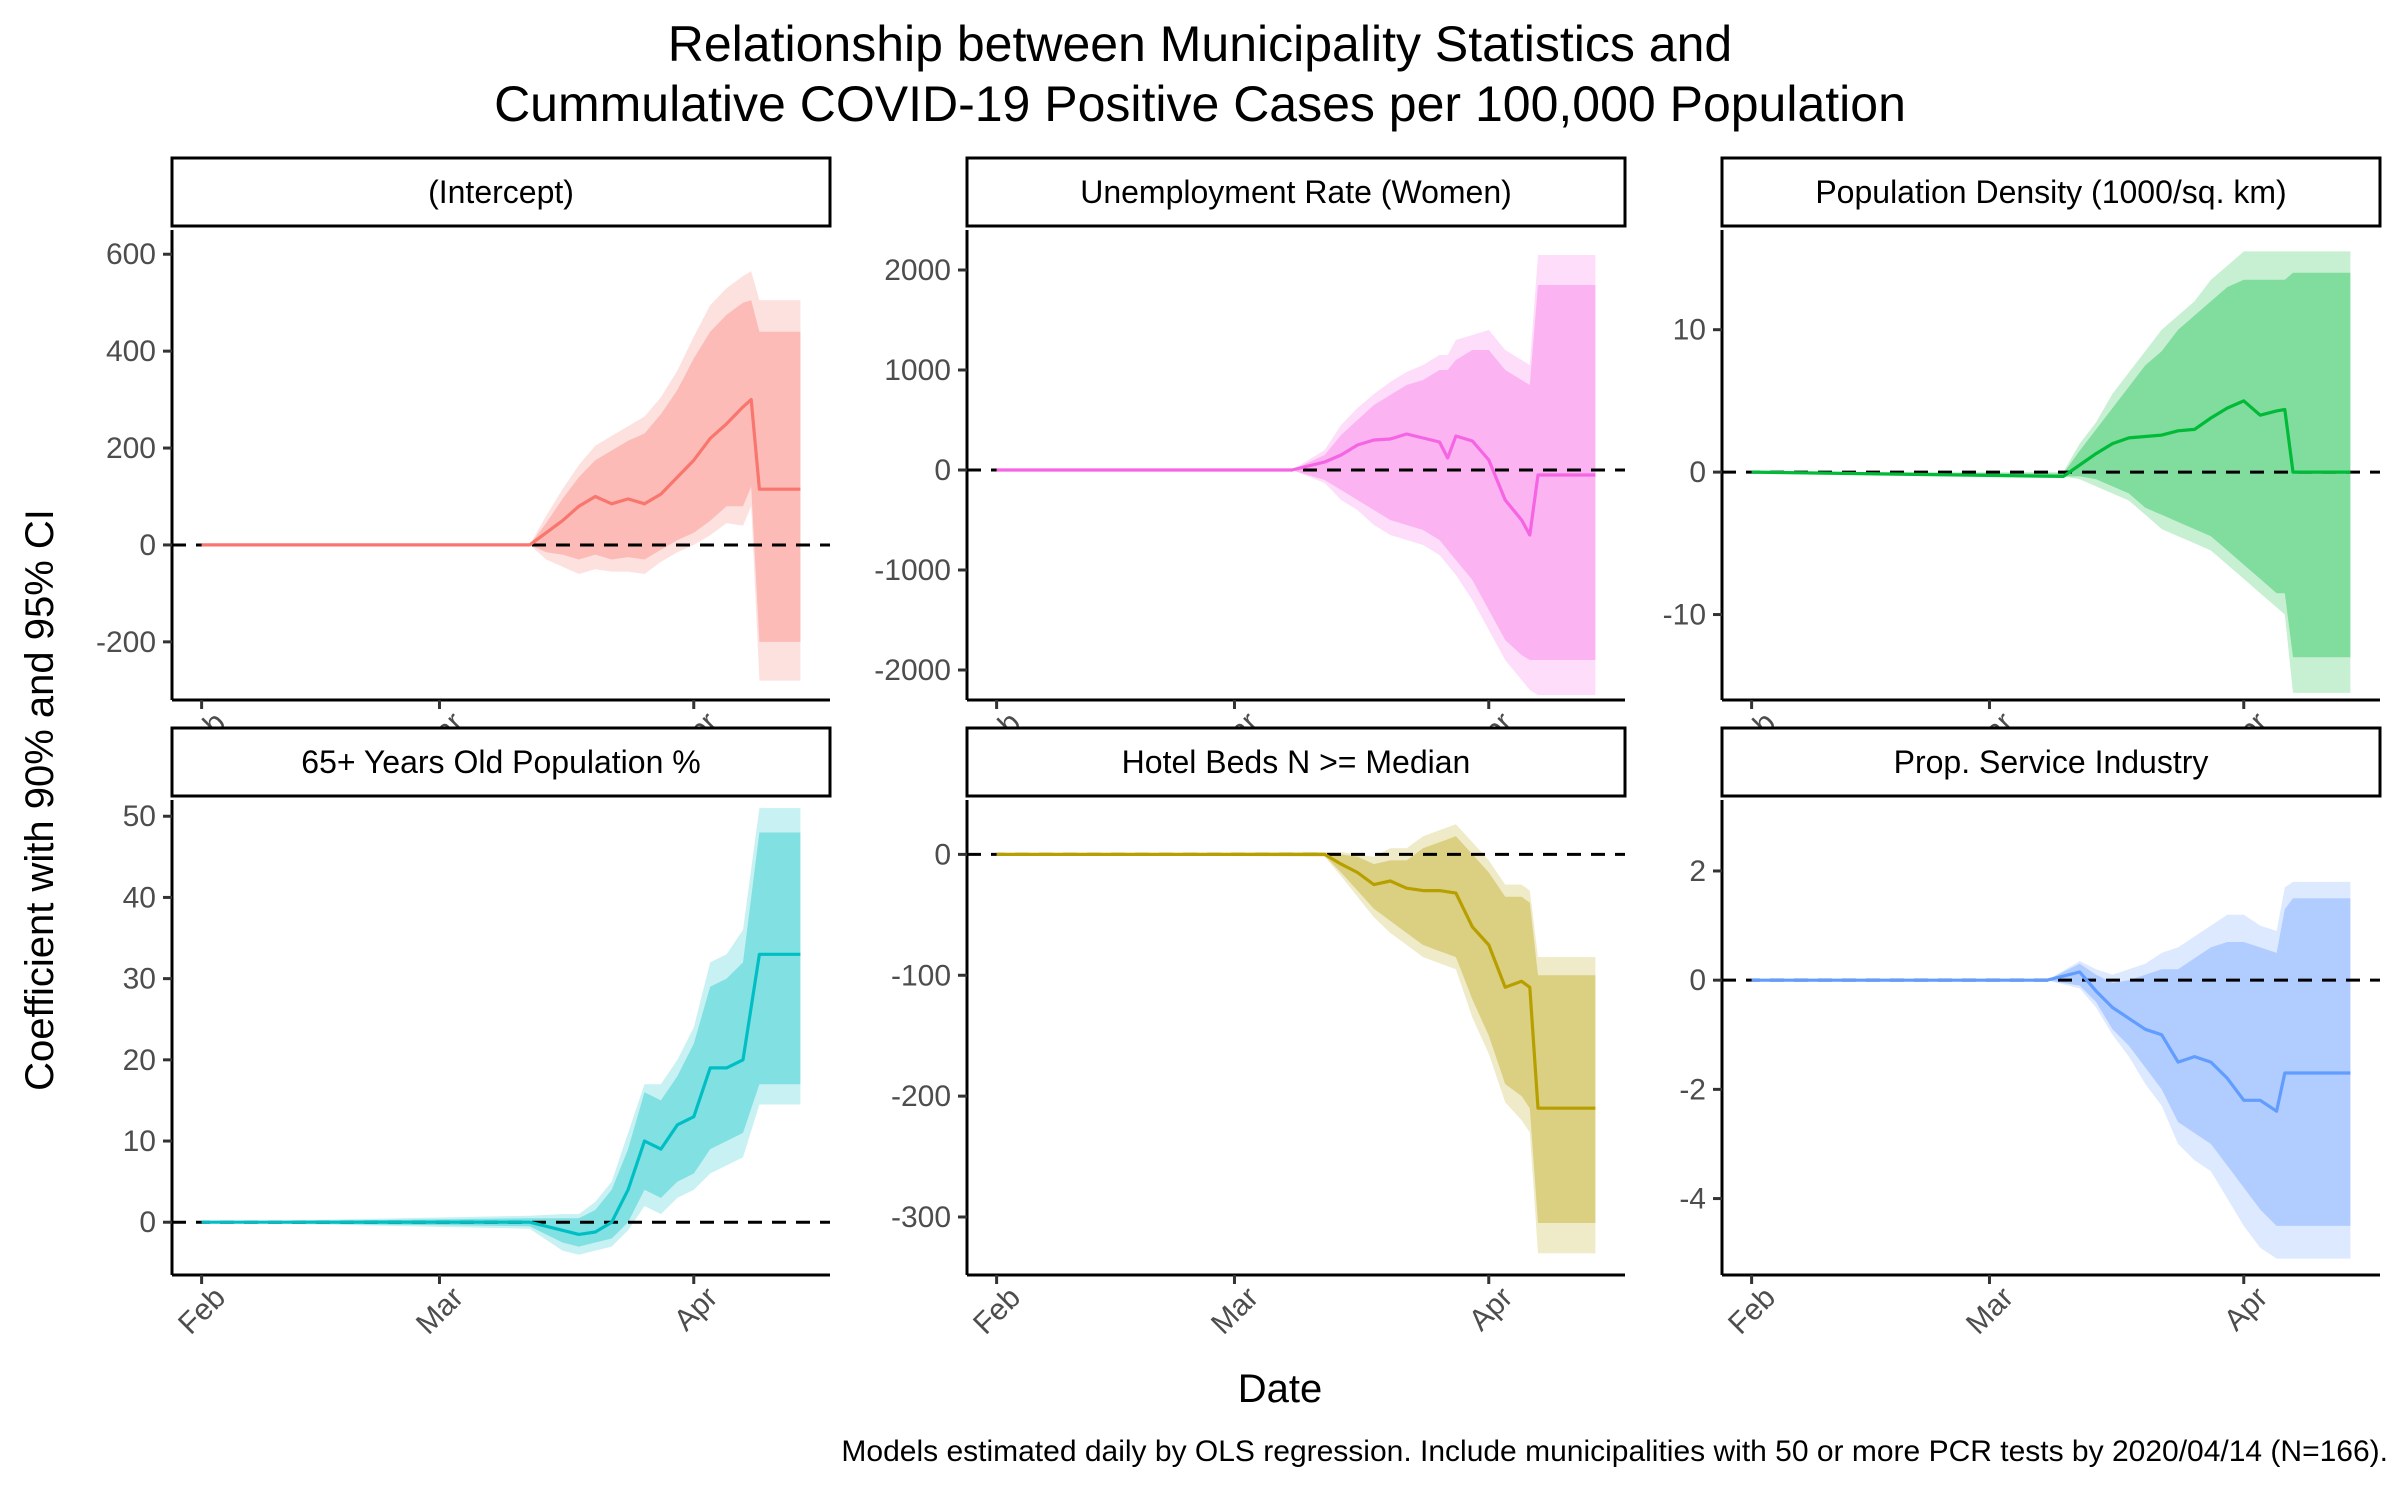 Image resolution: width=2400 pixels, height=1500 pixels. What do you see at coordinates (912, 670) in the screenshot?
I see `y-tick-label: -2000` at bounding box center [912, 670].